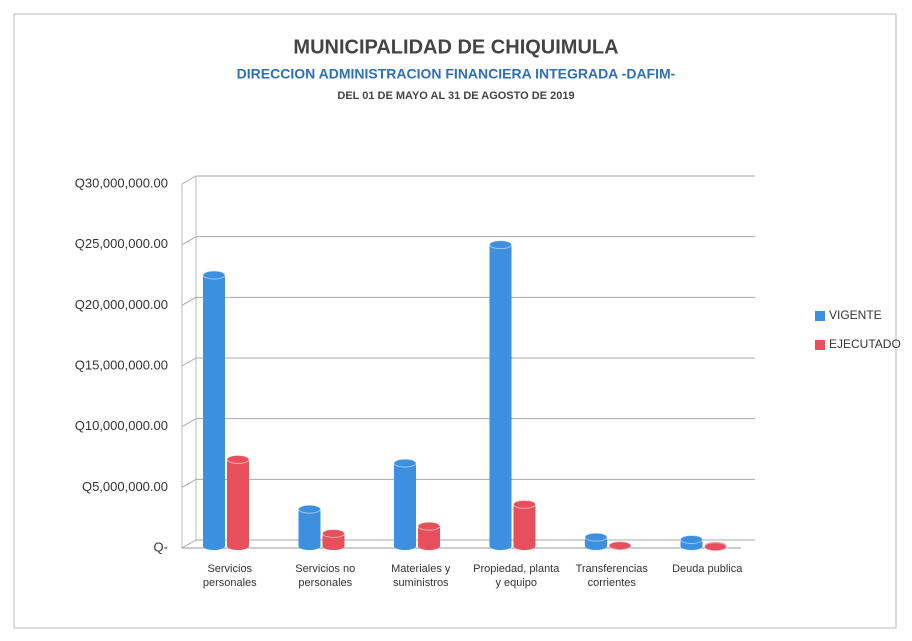  I want to click on legend-label: EJECUTADO, so click(865, 344).